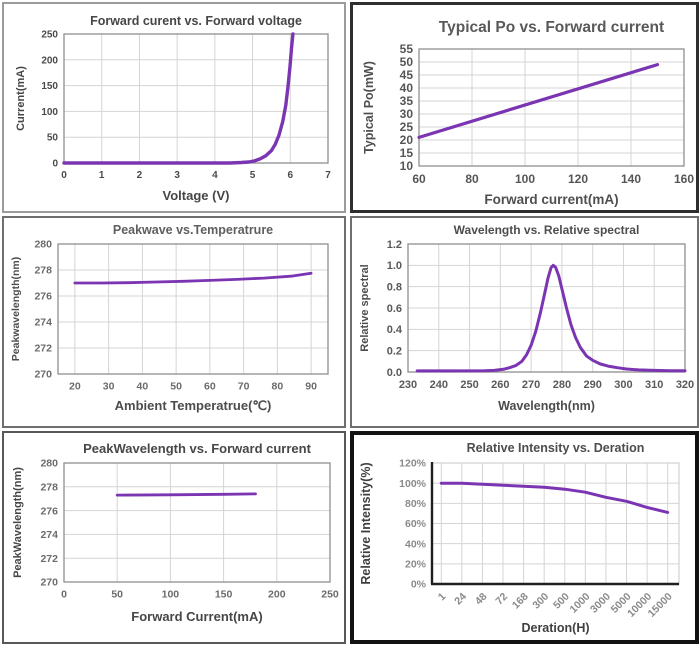  I want to click on x-tick-label: 160, so click(684, 179).